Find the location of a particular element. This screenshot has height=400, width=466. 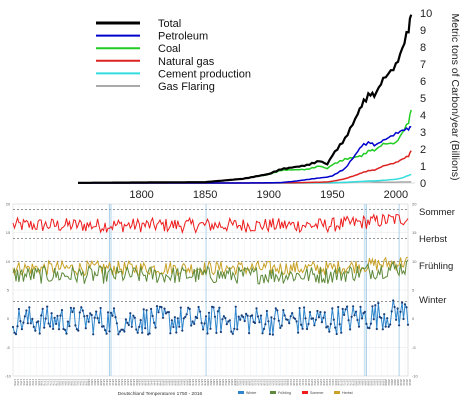

year-label: 1828 is located at coordinates (131, 382).